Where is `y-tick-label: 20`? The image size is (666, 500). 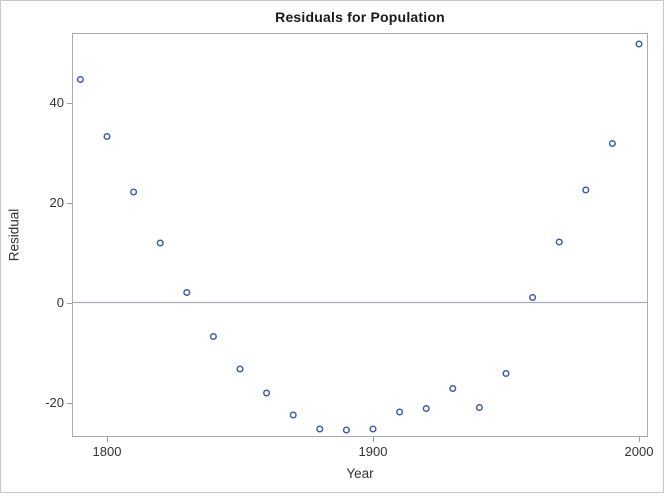 y-tick-label: 20 is located at coordinates (56, 202).